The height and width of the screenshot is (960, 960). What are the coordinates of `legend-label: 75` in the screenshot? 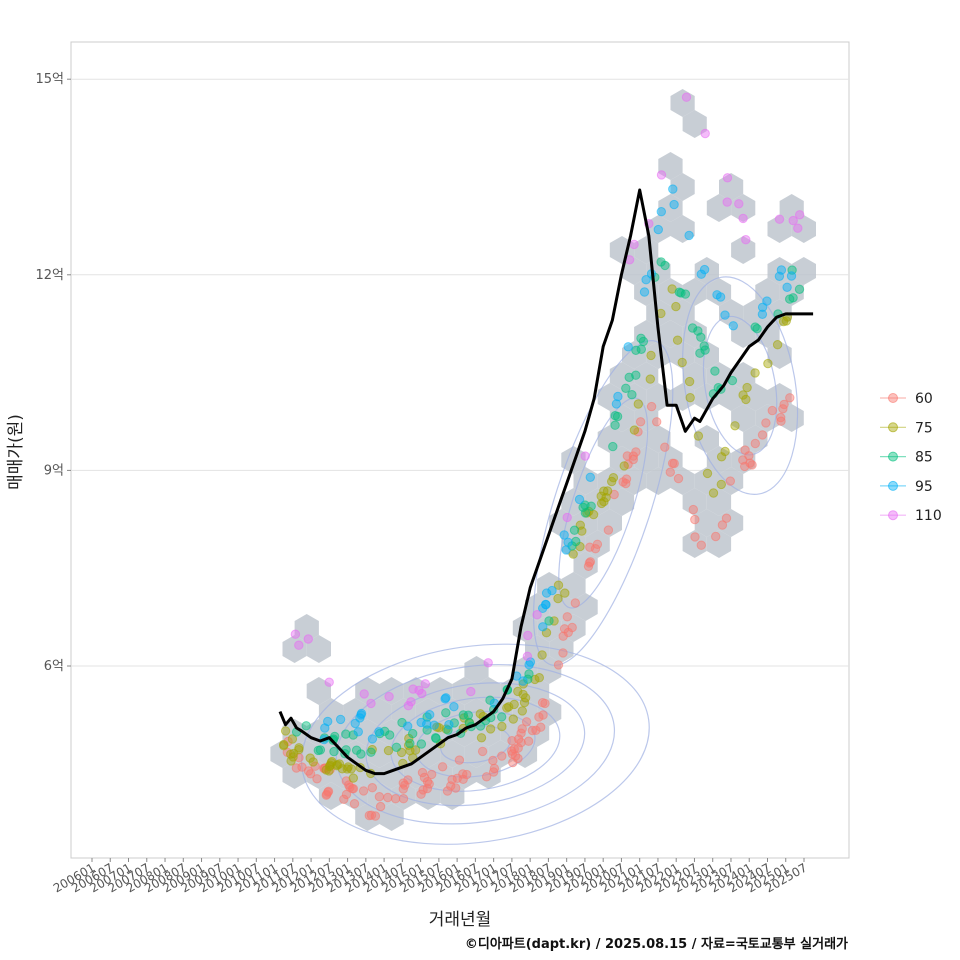 It's located at (924, 428).